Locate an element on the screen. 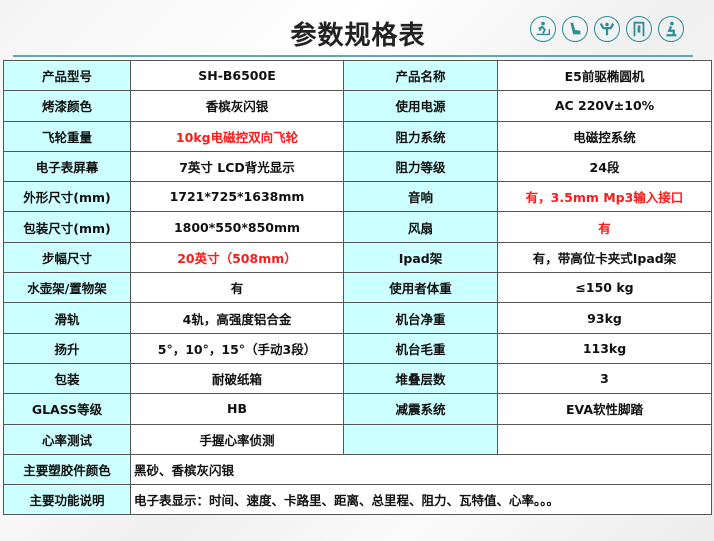  spec-value: HB is located at coordinates (237, 409).